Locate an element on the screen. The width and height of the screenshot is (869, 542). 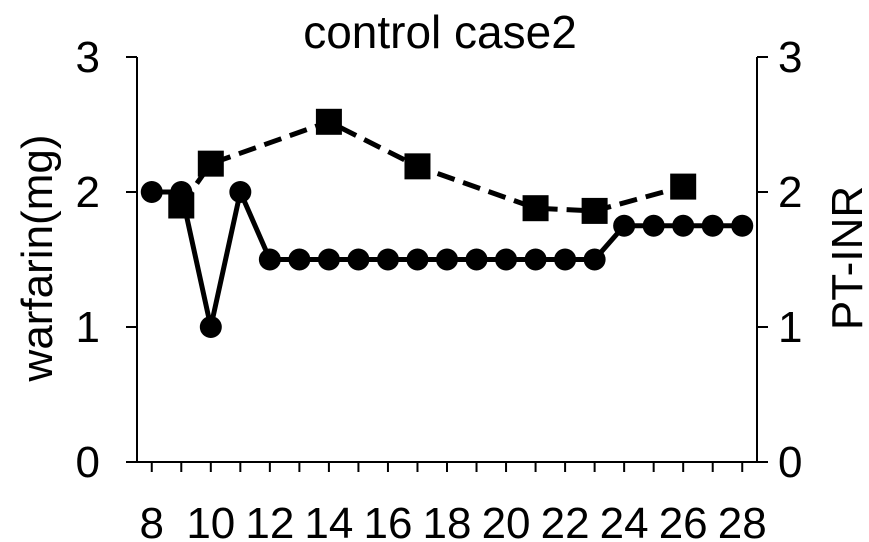
x-tick-label: 10 is located at coordinates (210, 520).